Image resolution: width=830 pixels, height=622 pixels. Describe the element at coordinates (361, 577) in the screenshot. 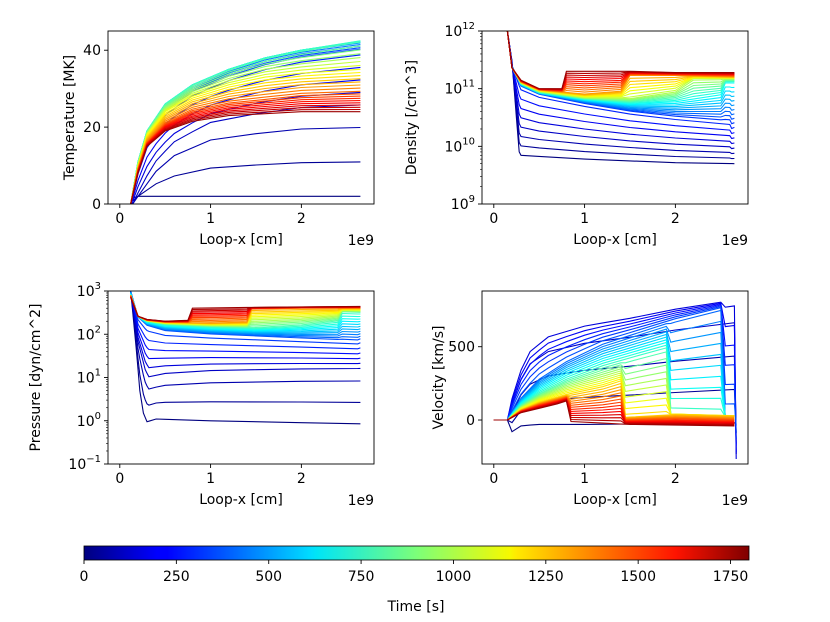

I see `colorbar-tick-label: 750` at that location.